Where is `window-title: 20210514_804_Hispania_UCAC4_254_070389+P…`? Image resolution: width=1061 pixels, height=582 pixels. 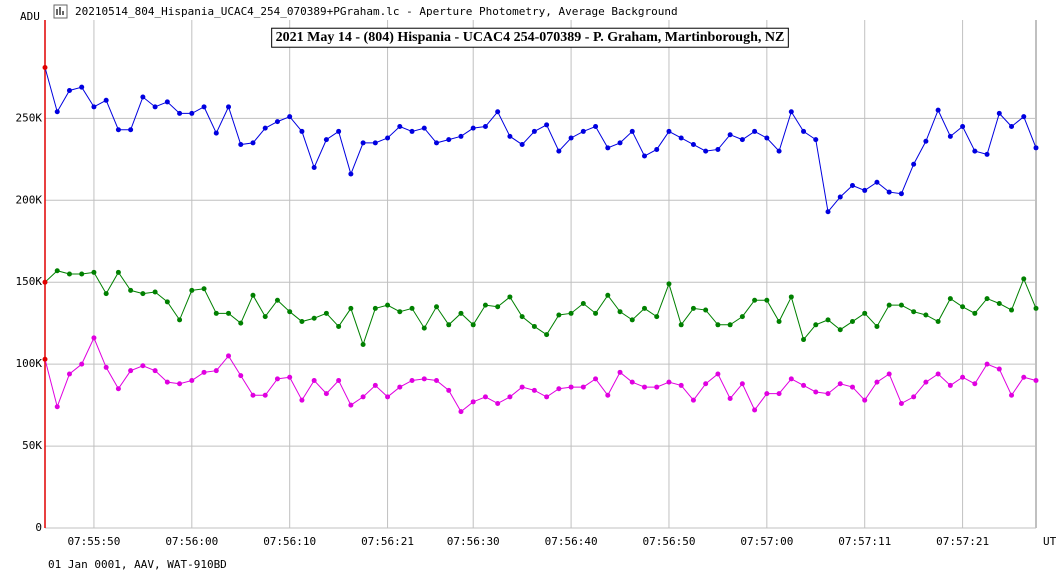
window-title: 20210514_804_Hispania_UCAC4_254_070389+P… is located at coordinates (376, 11).